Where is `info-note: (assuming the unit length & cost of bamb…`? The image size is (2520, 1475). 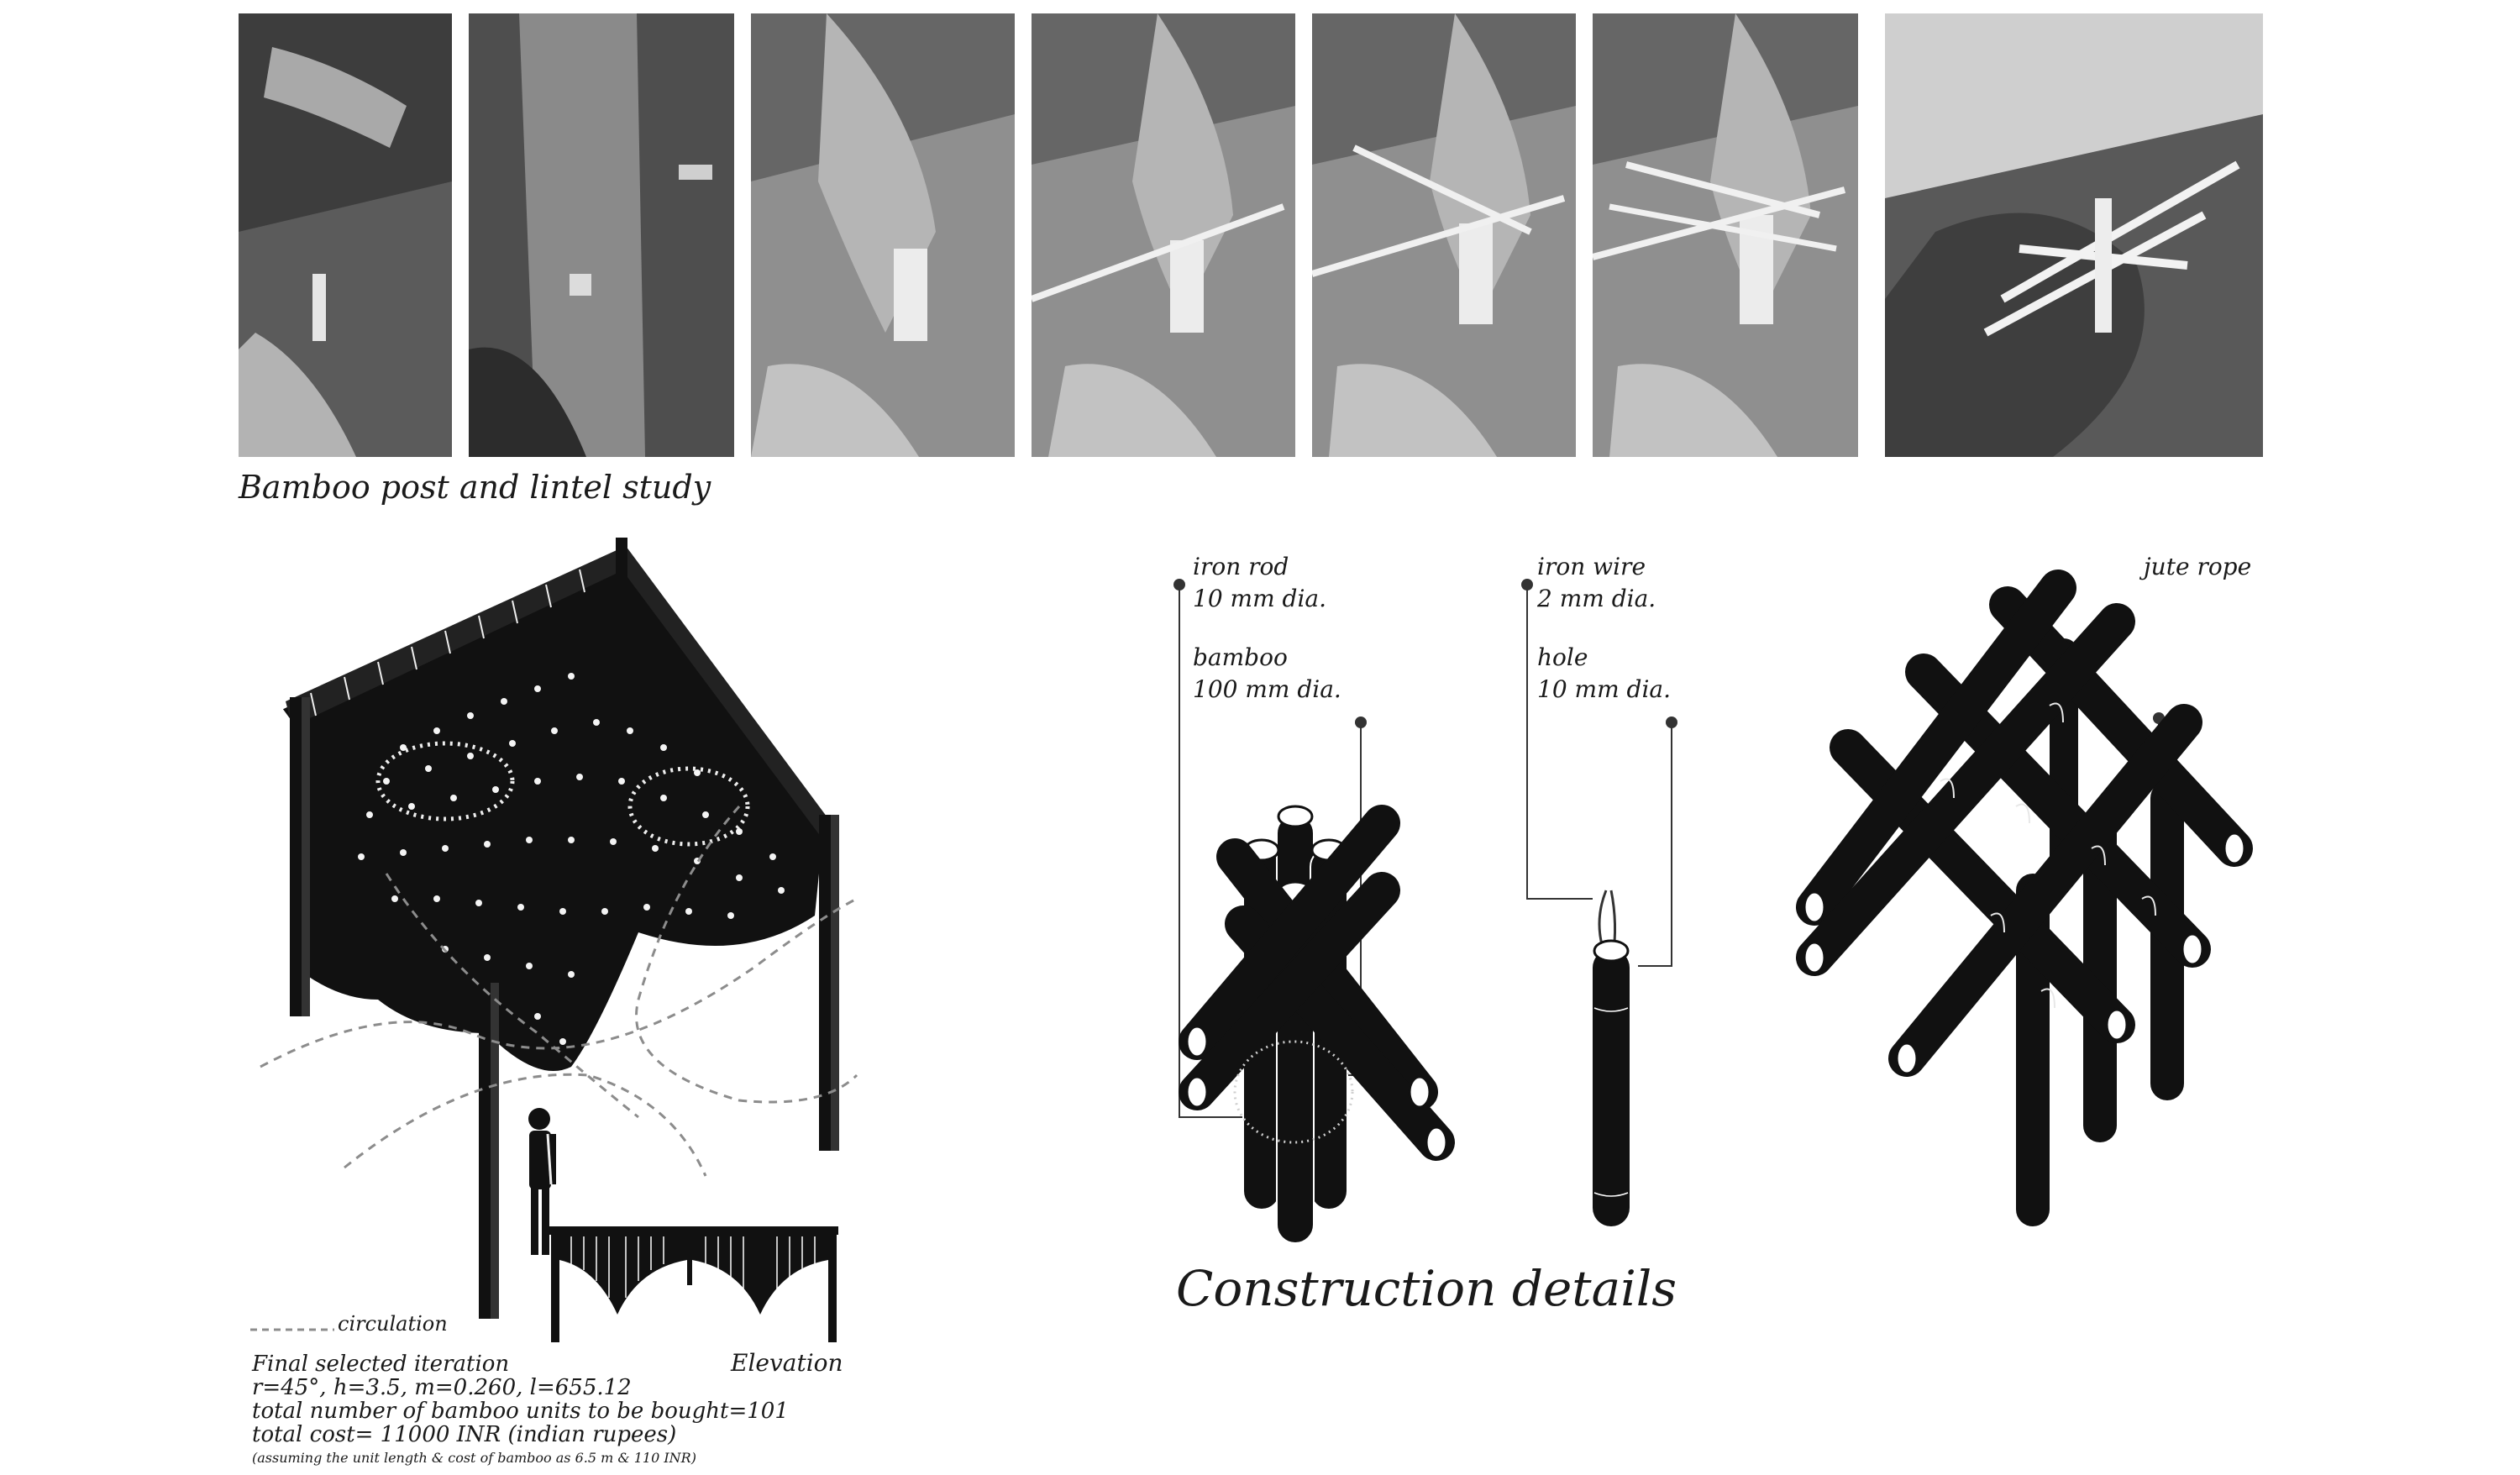
info-note: (assuming the unit length & cost of bamb… is located at coordinates (474, 1458).